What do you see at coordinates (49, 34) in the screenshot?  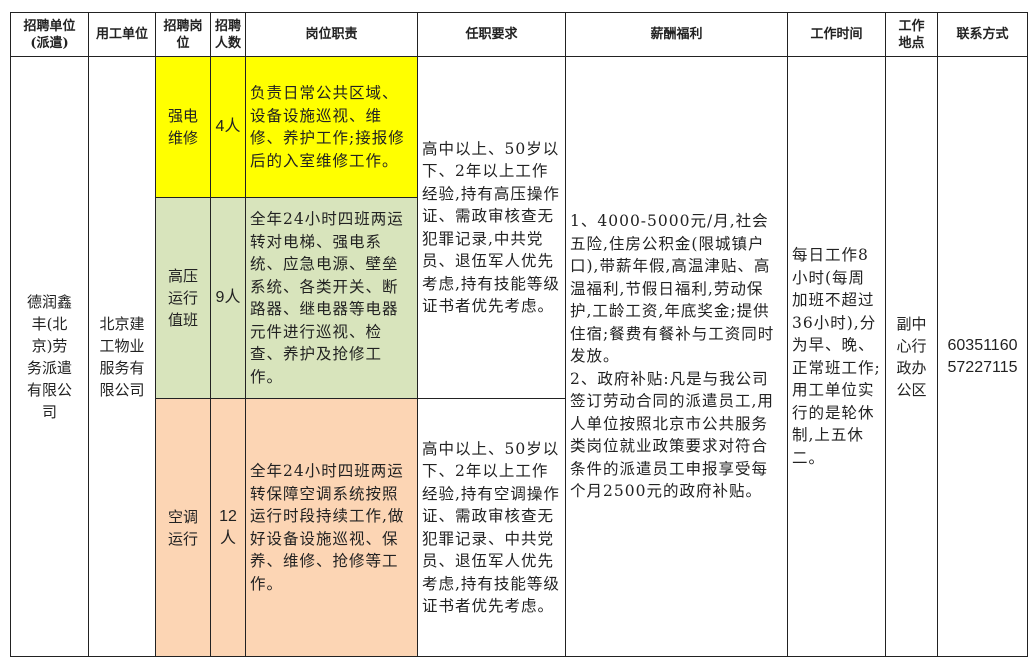 I see `header-recruiter: 招聘单位 (派遣)` at bounding box center [49, 34].